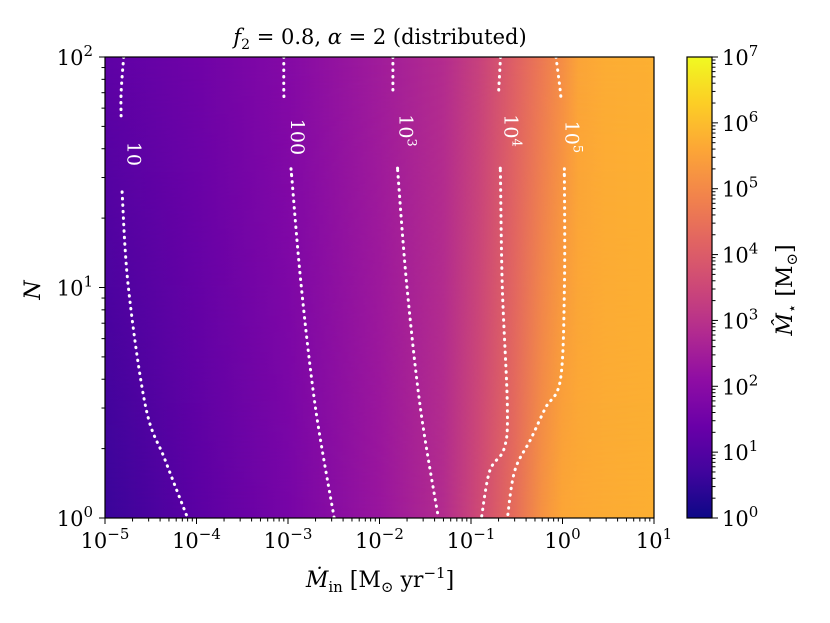 The width and height of the screenshot is (830, 623). What do you see at coordinates (740, 188) in the screenshot?
I see `colorbar-tick-label: 10⁵` at bounding box center [740, 188].